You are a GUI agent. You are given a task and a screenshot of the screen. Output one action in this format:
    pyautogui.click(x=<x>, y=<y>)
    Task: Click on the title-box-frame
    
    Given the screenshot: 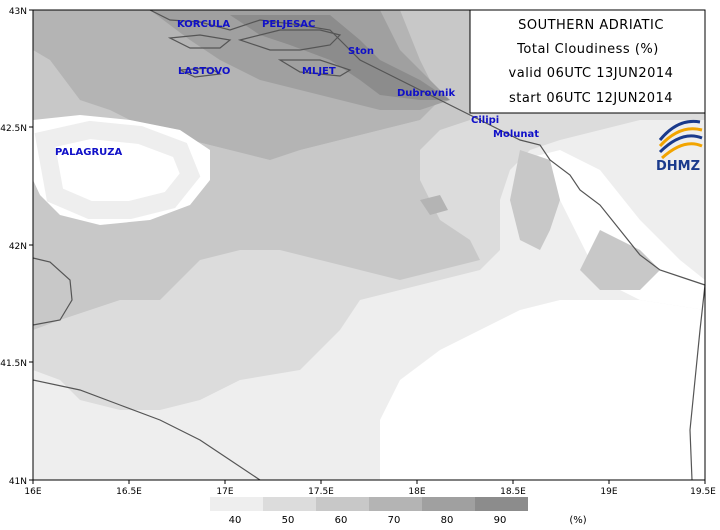 What is the action you would take?
    pyautogui.click(x=587, y=61)
    